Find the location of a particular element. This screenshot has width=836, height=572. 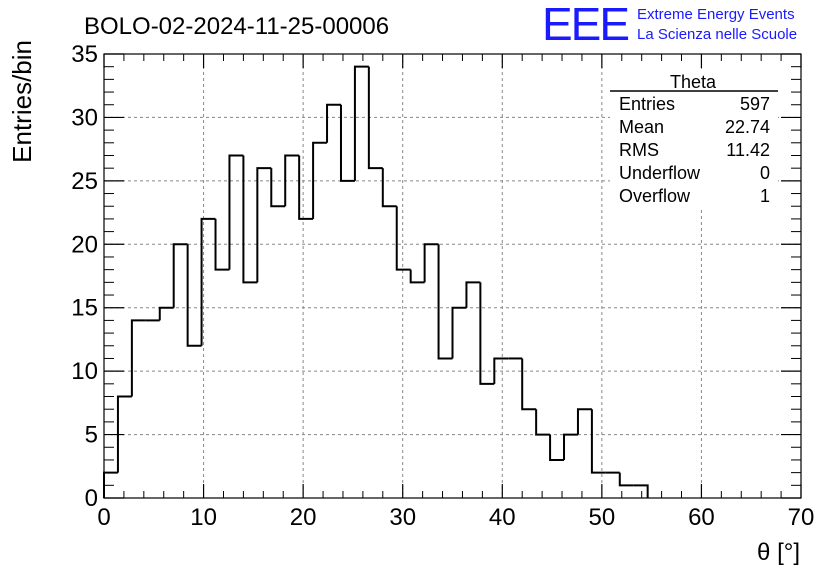

stats-row-value: 11.42 is located at coordinates (748, 150).